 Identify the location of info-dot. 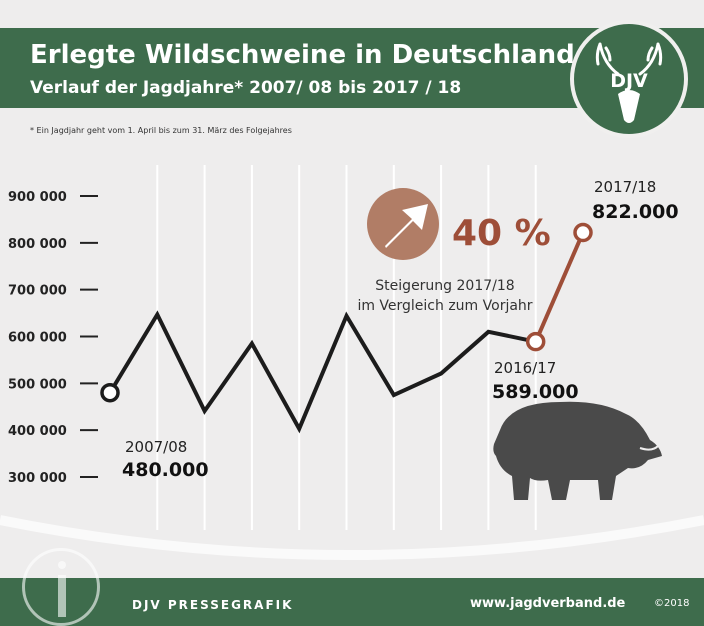
(62, 565).